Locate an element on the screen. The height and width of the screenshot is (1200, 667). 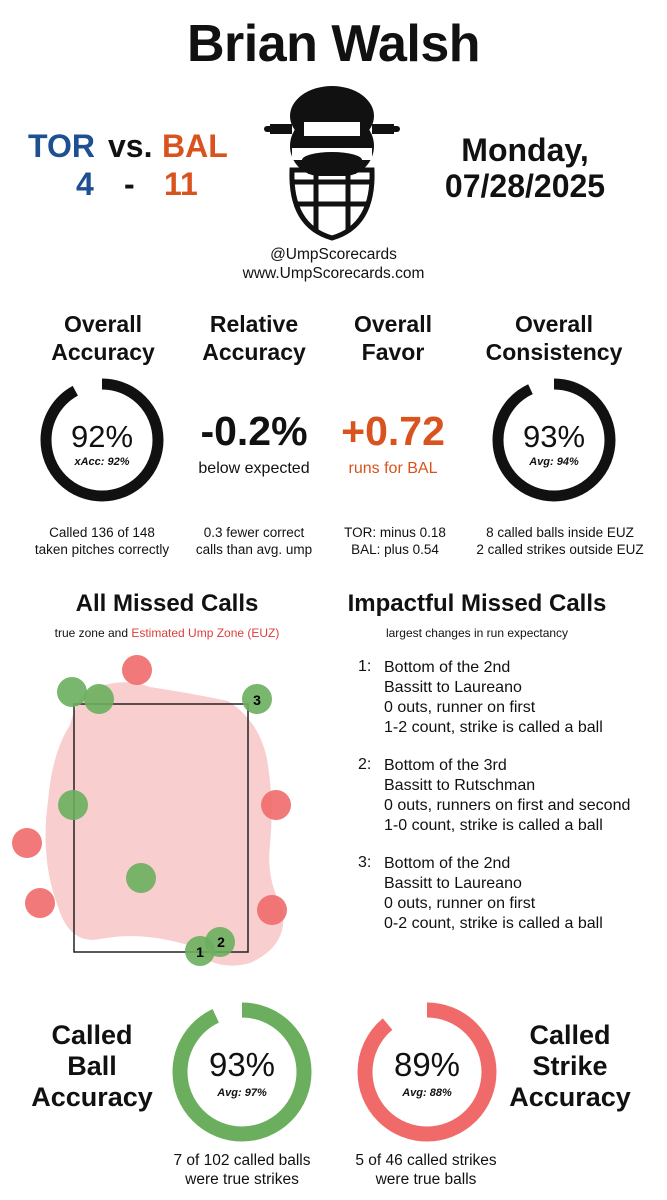
game-date: 07/28/2025 is located at coordinates (525, 186).